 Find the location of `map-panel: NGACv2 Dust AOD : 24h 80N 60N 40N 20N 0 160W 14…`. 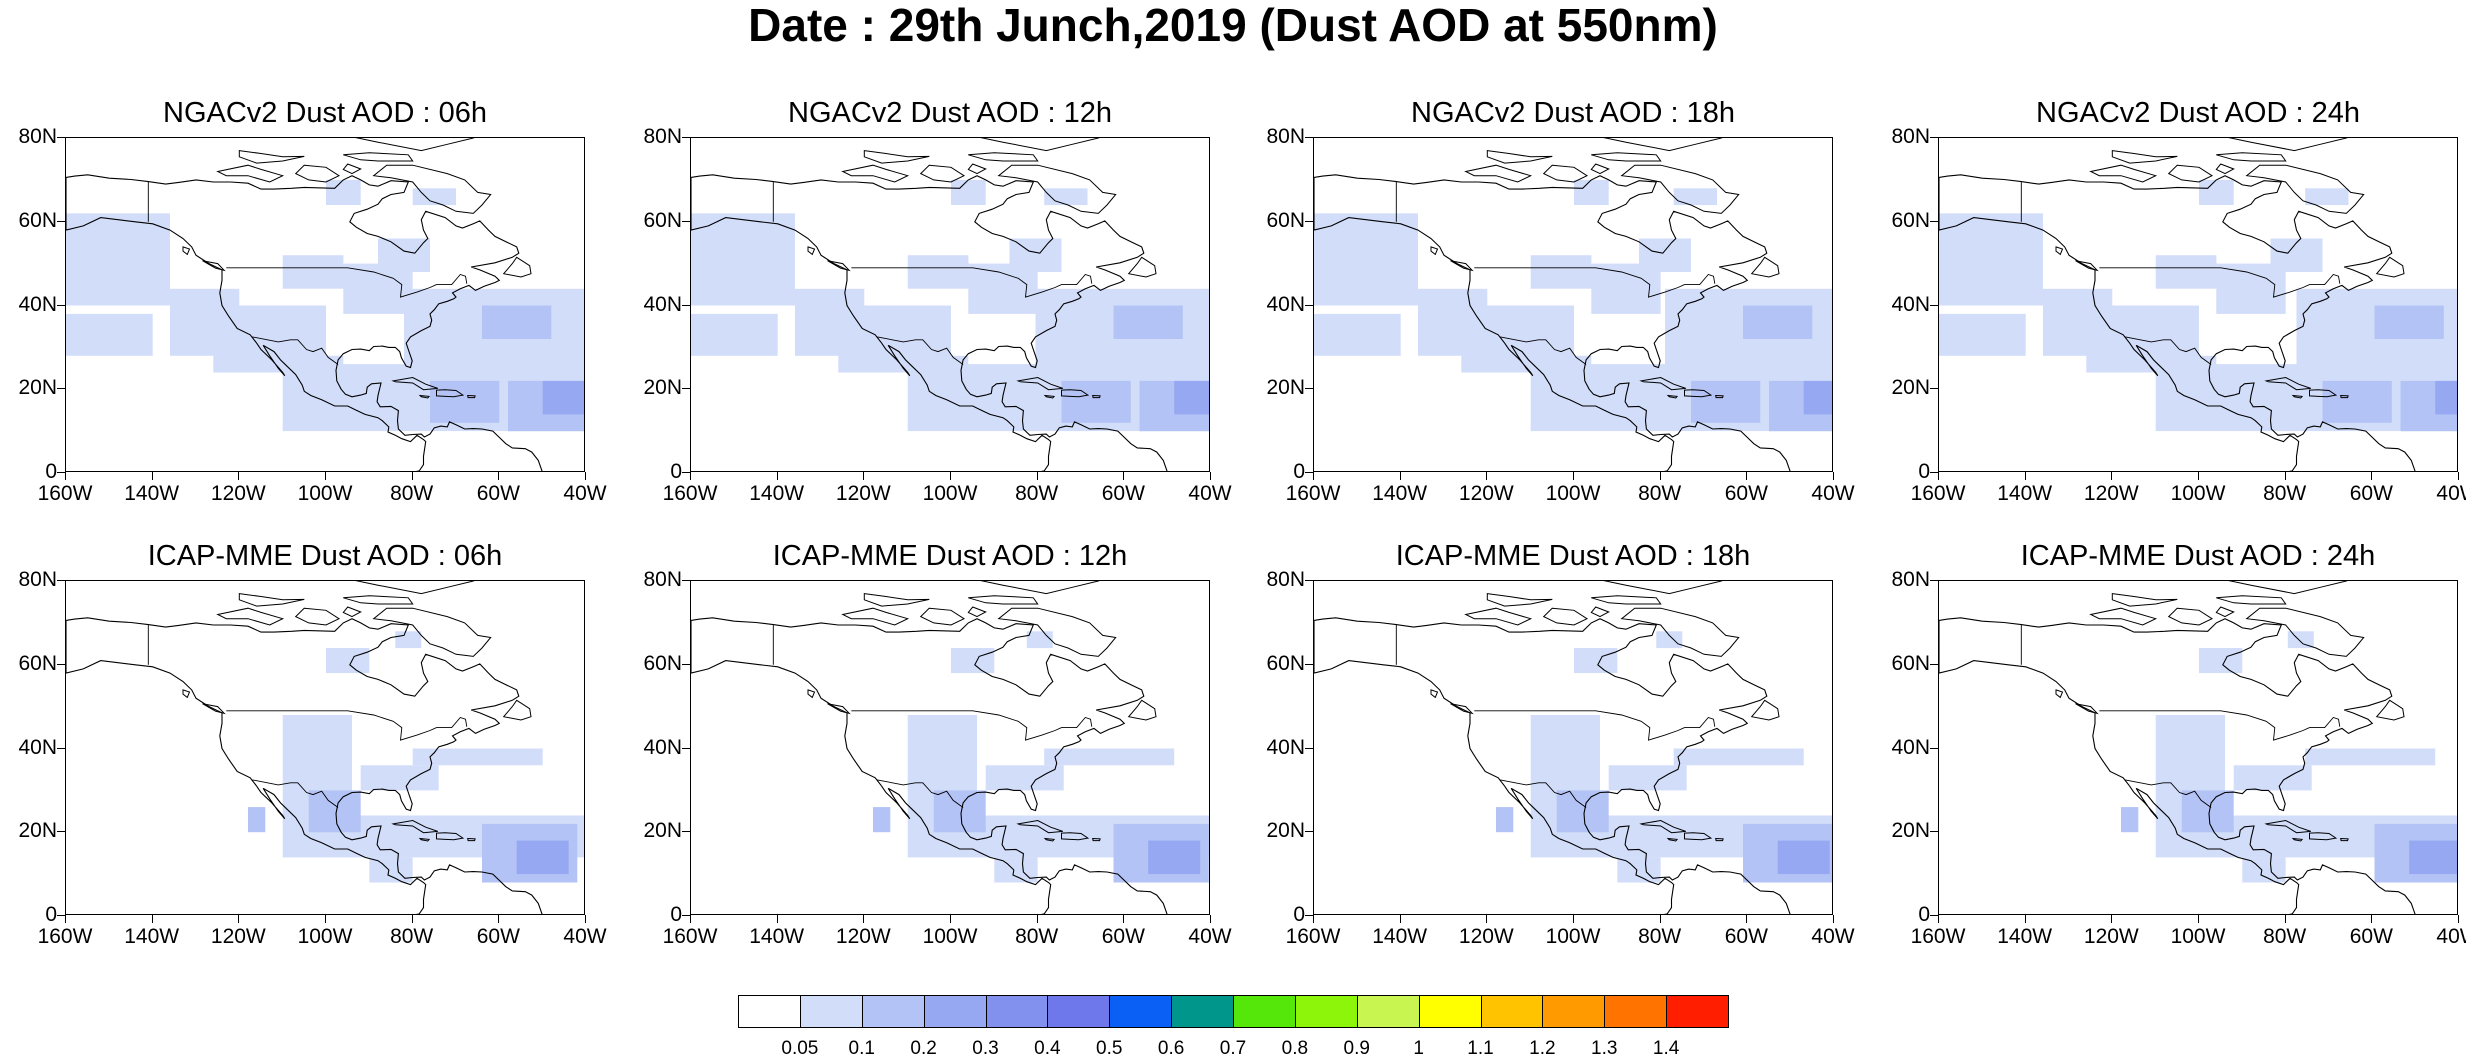

map-panel: NGACv2 Dust AOD : 24h 80N 60N 40N 20N 0 160W 14… is located at coordinates (2178, 301).